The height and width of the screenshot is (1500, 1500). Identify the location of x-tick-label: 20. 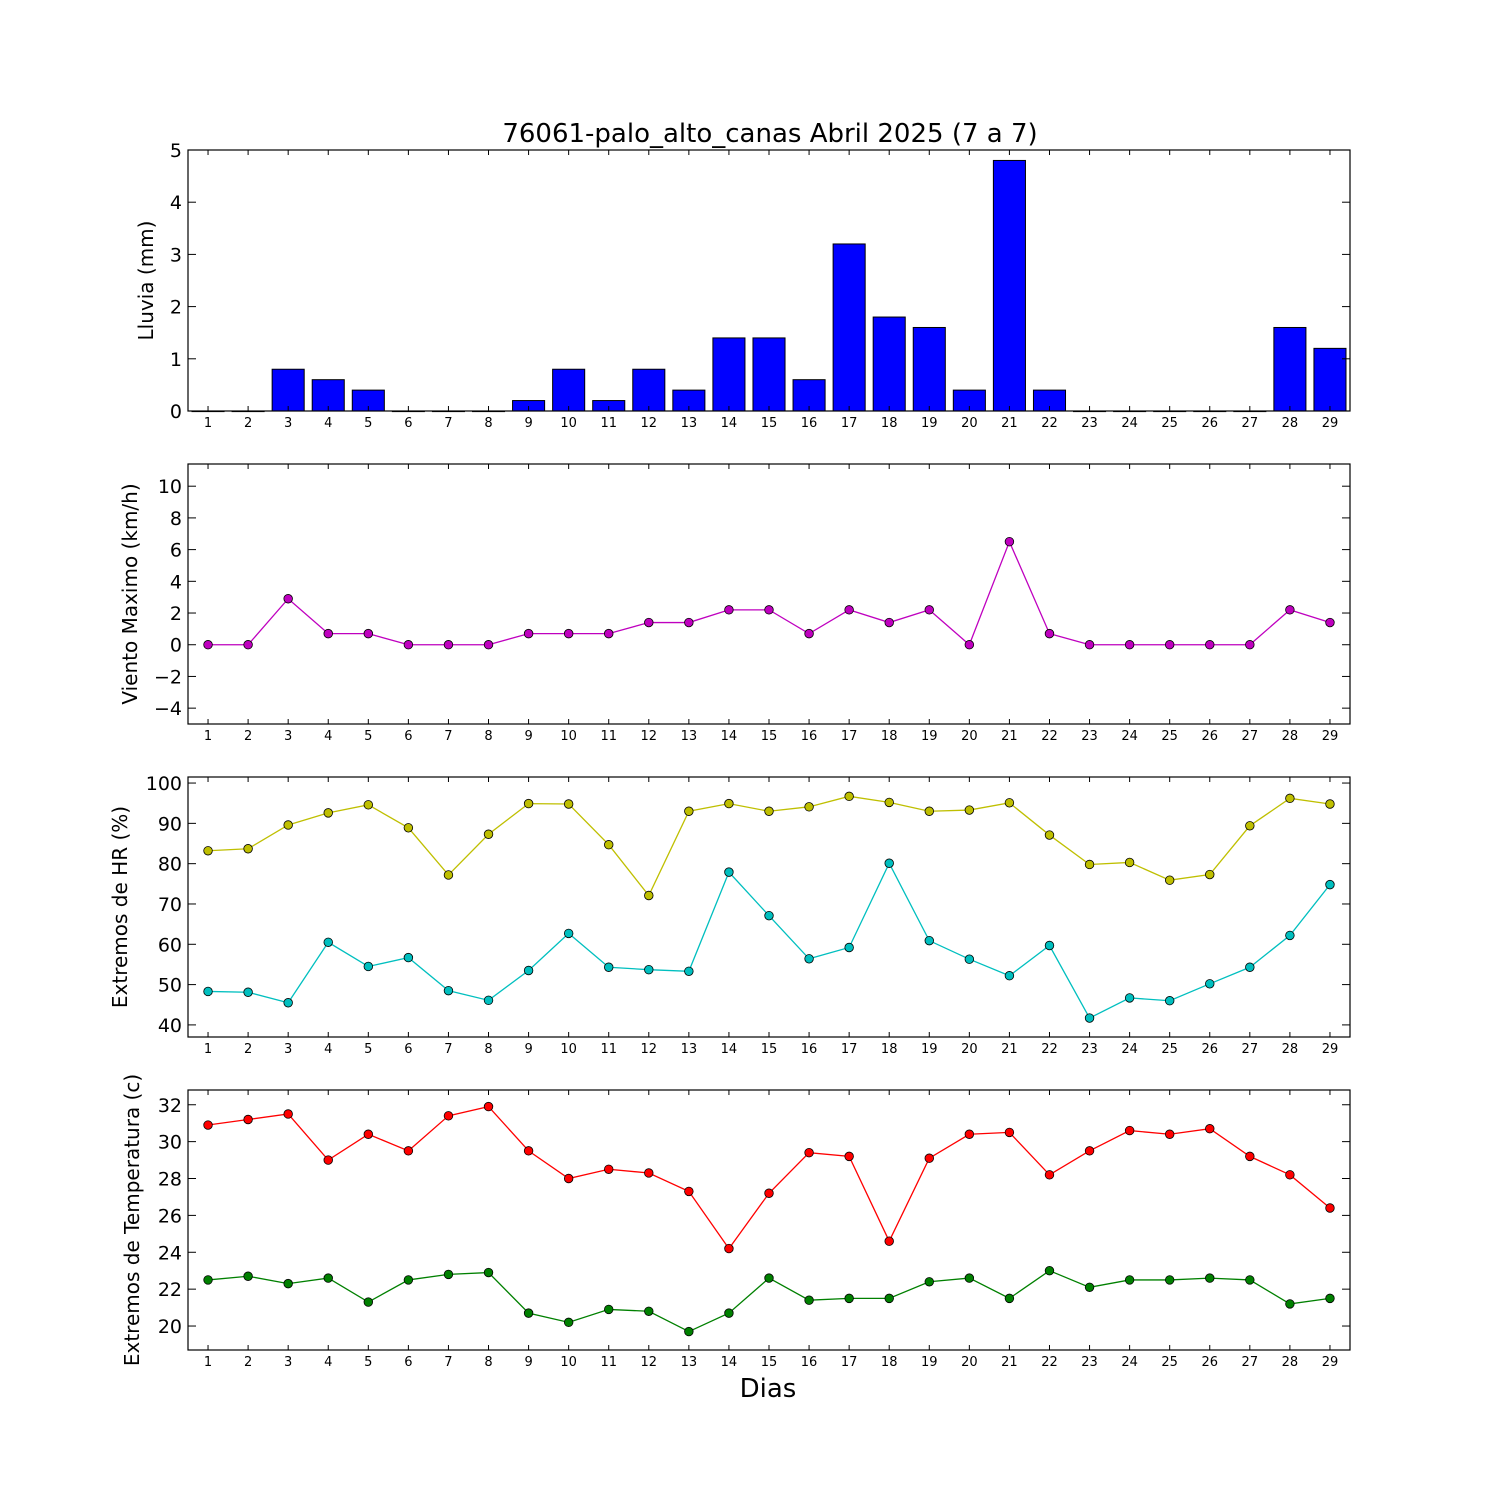
(969, 736).